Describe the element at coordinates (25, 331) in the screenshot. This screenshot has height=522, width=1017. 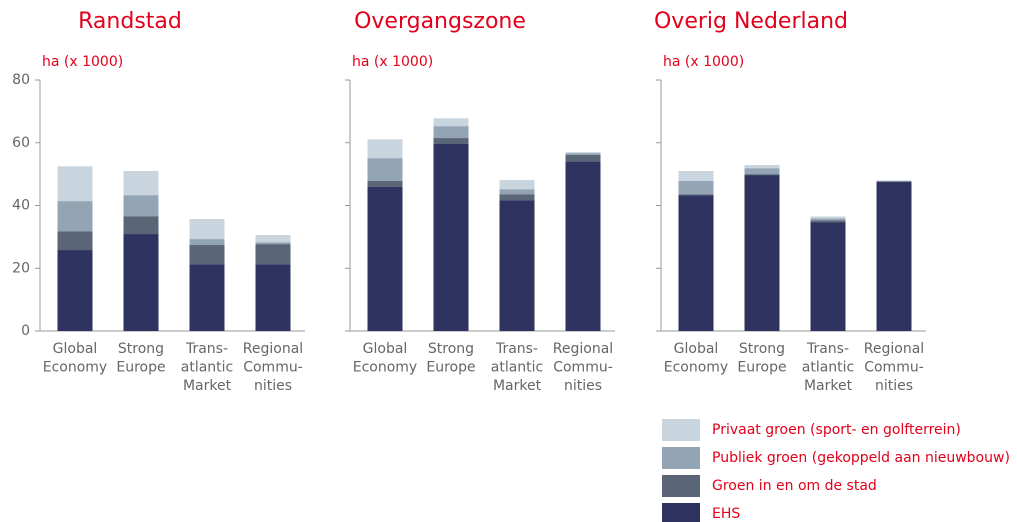
I see `y-tick-label: 0` at that location.